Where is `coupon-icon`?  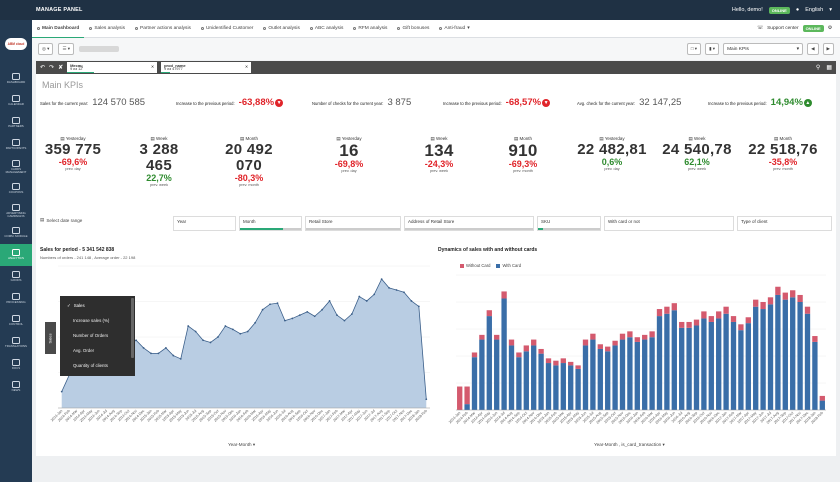 coupon-icon is located at coordinates (16, 187).